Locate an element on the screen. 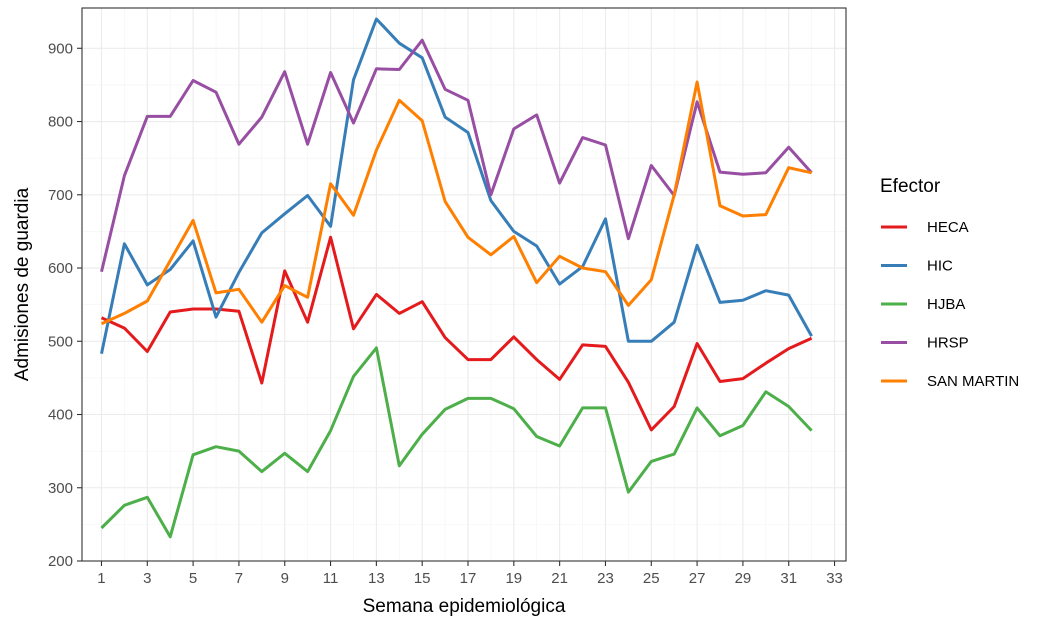 The height and width of the screenshot is (620, 1047). x-tick-label: 29 is located at coordinates (743, 578).